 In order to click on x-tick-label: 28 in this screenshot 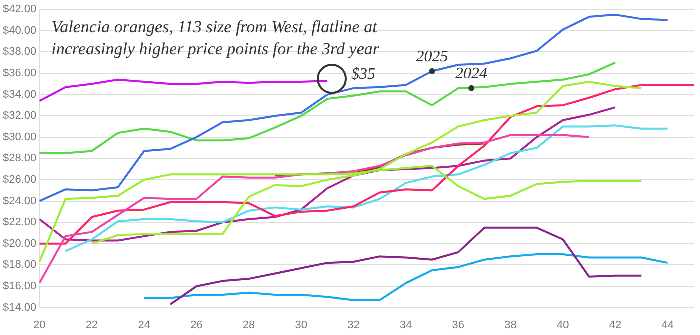, I will do `click(249, 325)`.